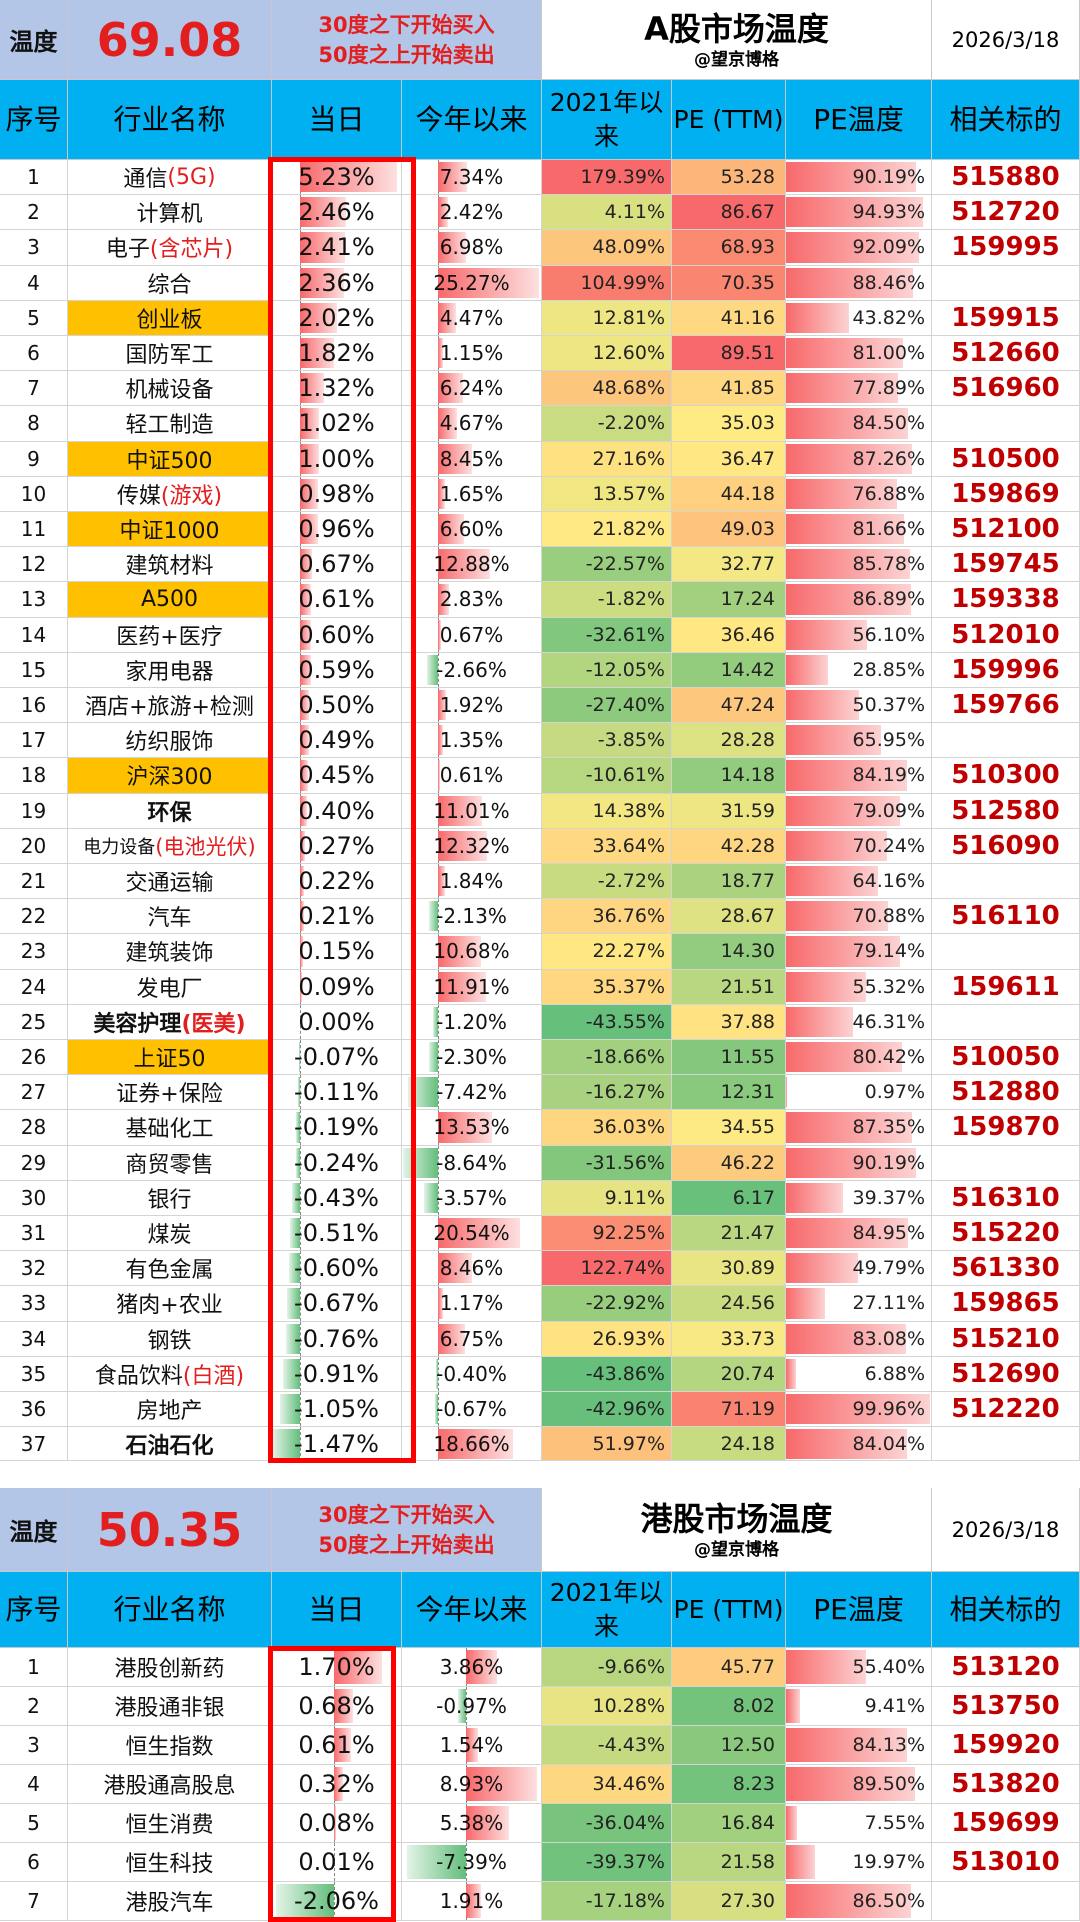 The image size is (1080, 1922). What do you see at coordinates (34, 1339) in the screenshot?
I see `row-index: 34` at bounding box center [34, 1339].